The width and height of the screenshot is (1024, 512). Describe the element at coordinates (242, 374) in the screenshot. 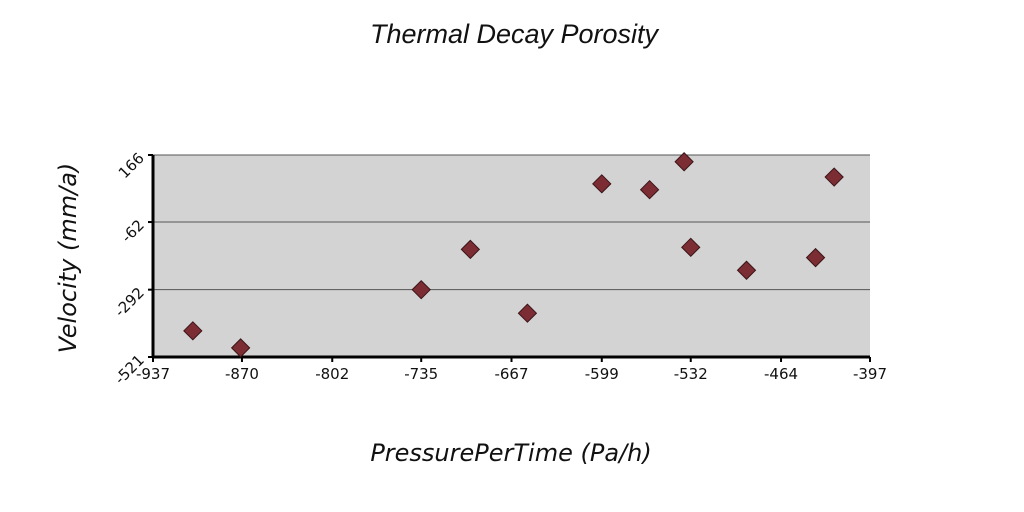

I see `x-tick-label: -870` at that location.